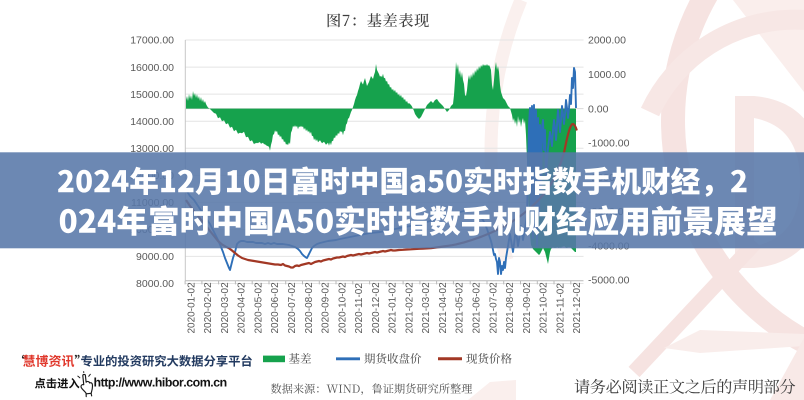 The width and height of the screenshot is (804, 400). I want to click on svg-text: 2020-04-02, so click(242, 308).